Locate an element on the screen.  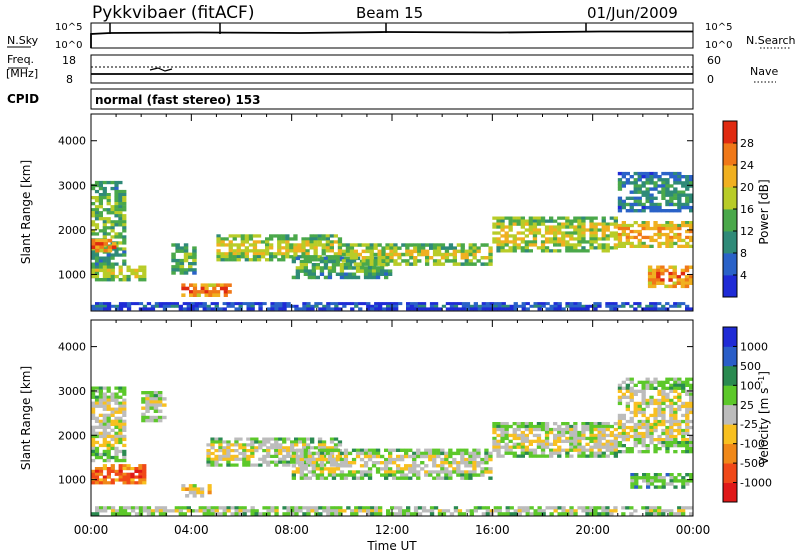
colorbar-tick-label: -1000 is located at coordinates (756, 483).